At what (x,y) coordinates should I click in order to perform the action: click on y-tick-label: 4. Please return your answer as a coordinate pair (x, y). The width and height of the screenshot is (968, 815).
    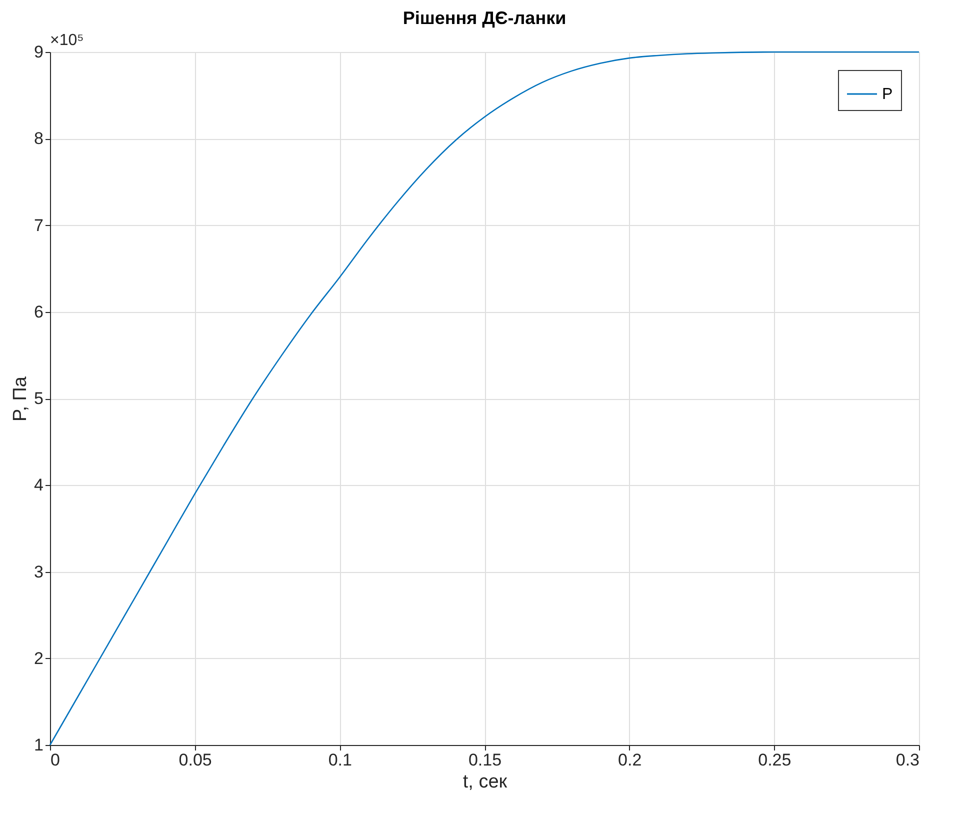
    Looking at the image, I should click on (39, 485).